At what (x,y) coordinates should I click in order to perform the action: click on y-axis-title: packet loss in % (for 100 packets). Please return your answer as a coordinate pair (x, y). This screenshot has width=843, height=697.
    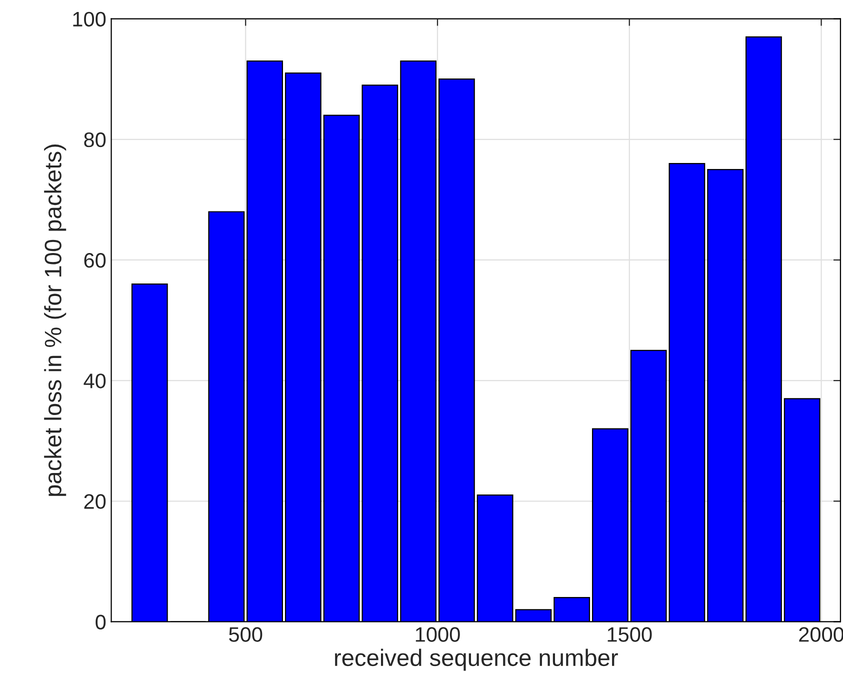
    Looking at the image, I should click on (55, 320).